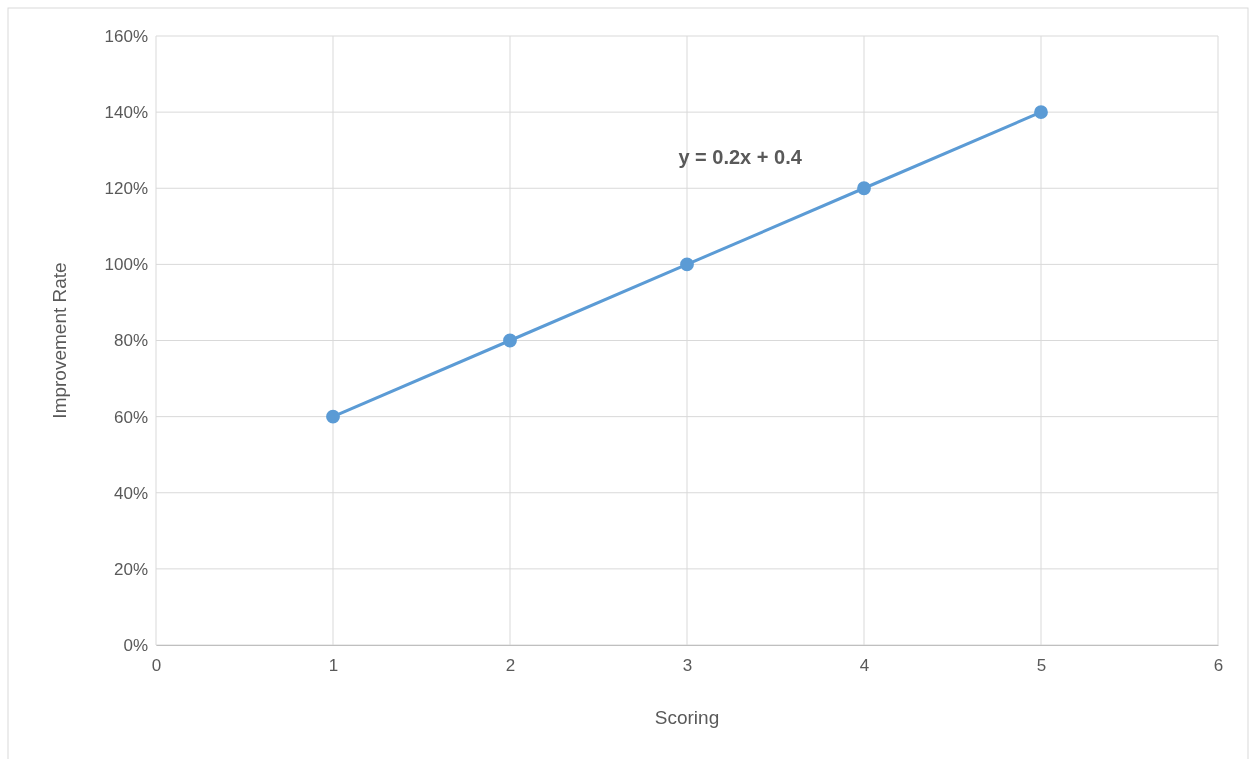 This screenshot has height=759, width=1253. What do you see at coordinates (130, 493) in the screenshot?
I see `y-tick-label: 40%` at bounding box center [130, 493].